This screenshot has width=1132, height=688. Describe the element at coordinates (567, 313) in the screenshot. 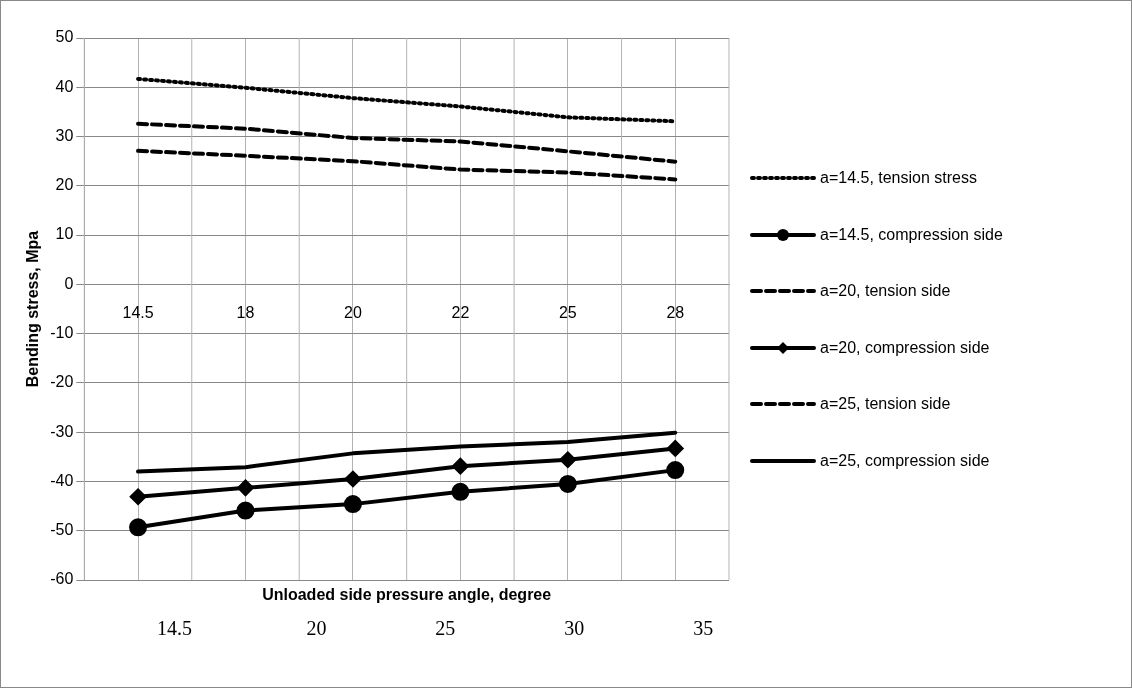

I see `x-tick-label: 25` at that location.